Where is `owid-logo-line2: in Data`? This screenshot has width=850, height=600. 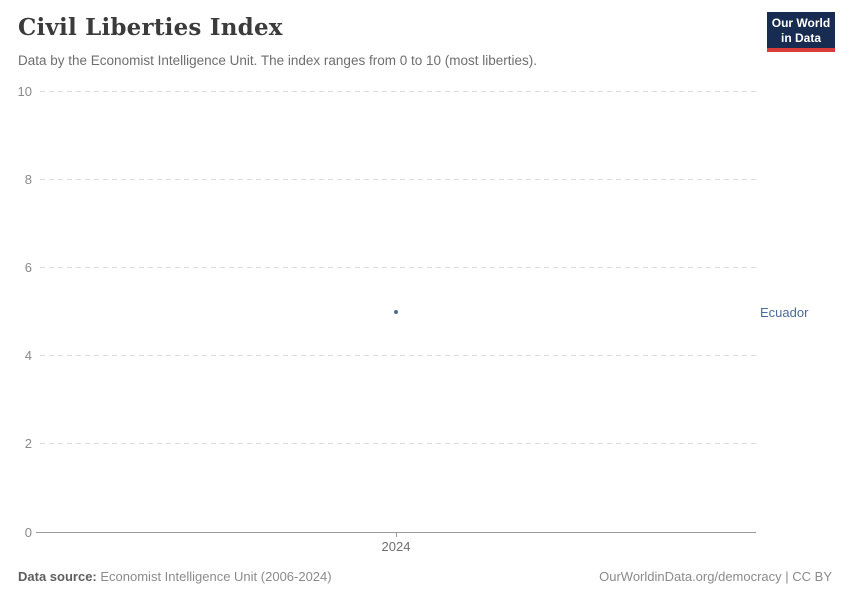
owid-logo-line2: in Data is located at coordinates (800, 37).